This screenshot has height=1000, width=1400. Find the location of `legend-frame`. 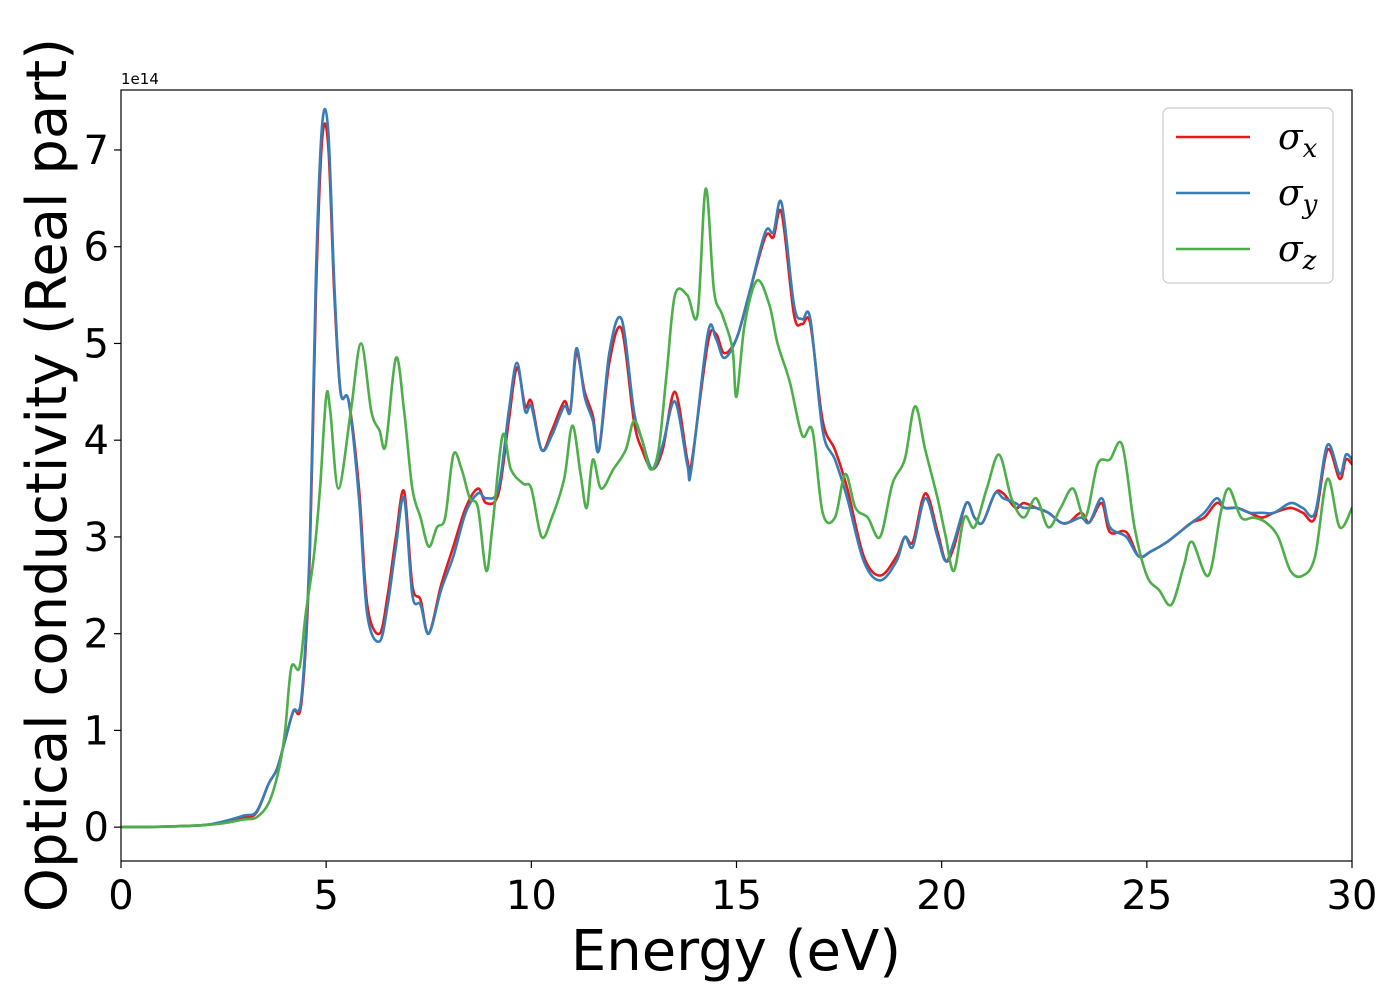

legend-frame is located at coordinates (1248, 195).